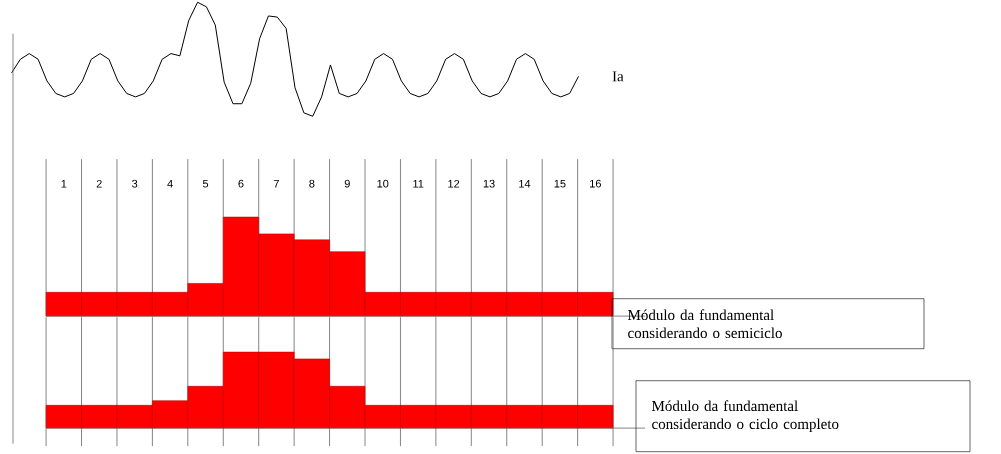  I want to click on x-tick-label: 15, so click(560, 184).